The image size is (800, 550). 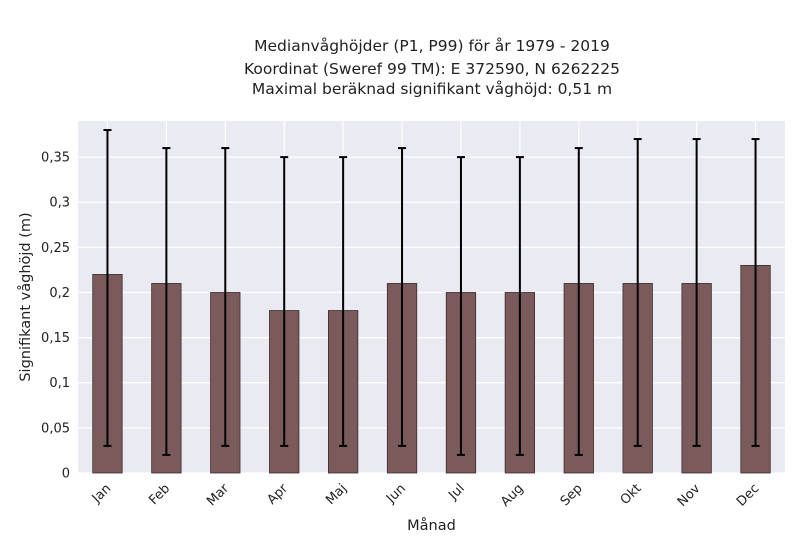 What do you see at coordinates (278, 494) in the screenshot?
I see `x-tick-label-apr: Apr` at bounding box center [278, 494].